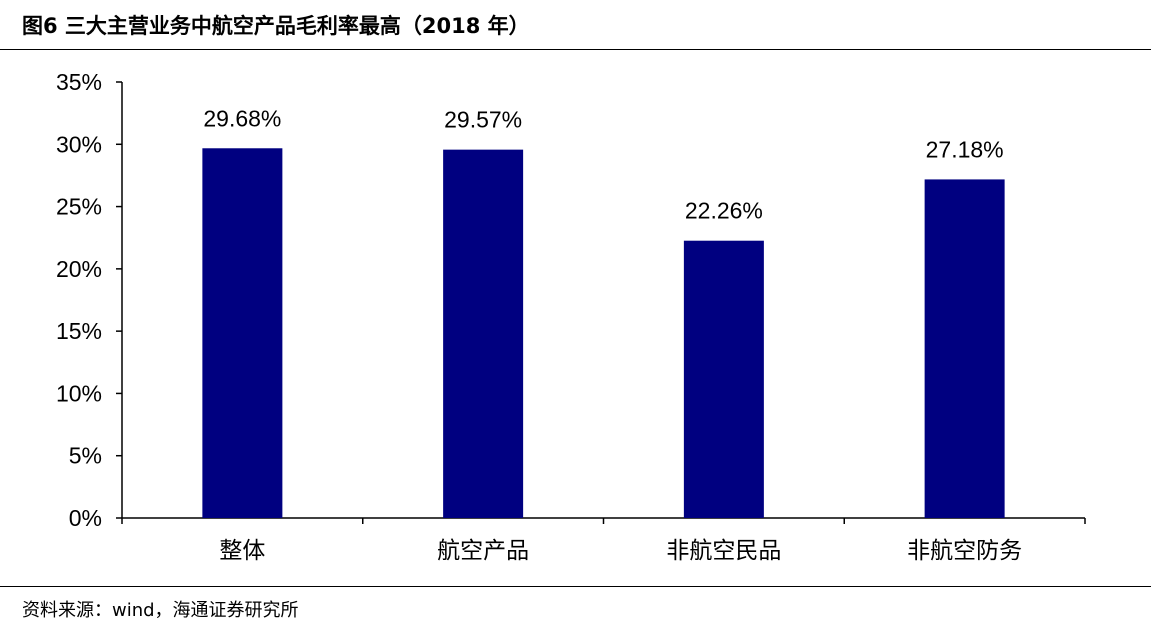 Image resolution: width=1151 pixels, height=633 pixels. I want to click on bar-value-label: 29.68%, so click(242, 118).